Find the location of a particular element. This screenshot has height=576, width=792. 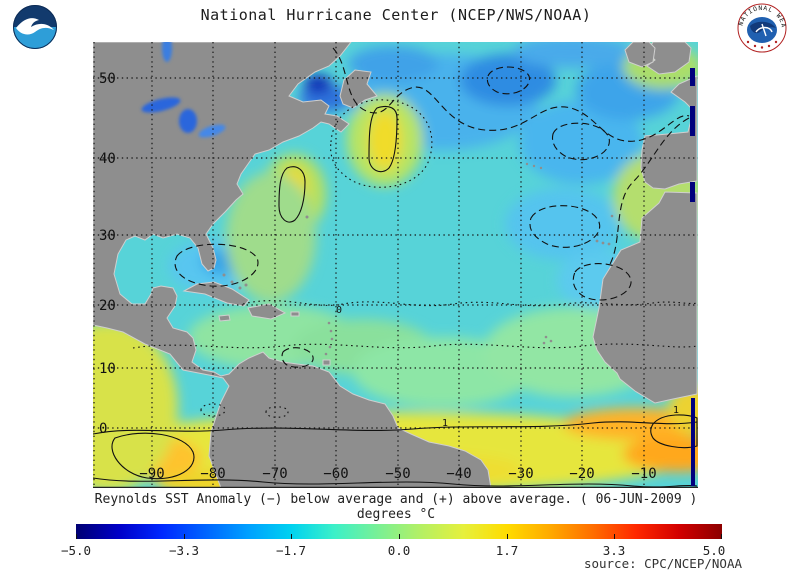

lon-label: −60 is located at coordinates (335, 474).